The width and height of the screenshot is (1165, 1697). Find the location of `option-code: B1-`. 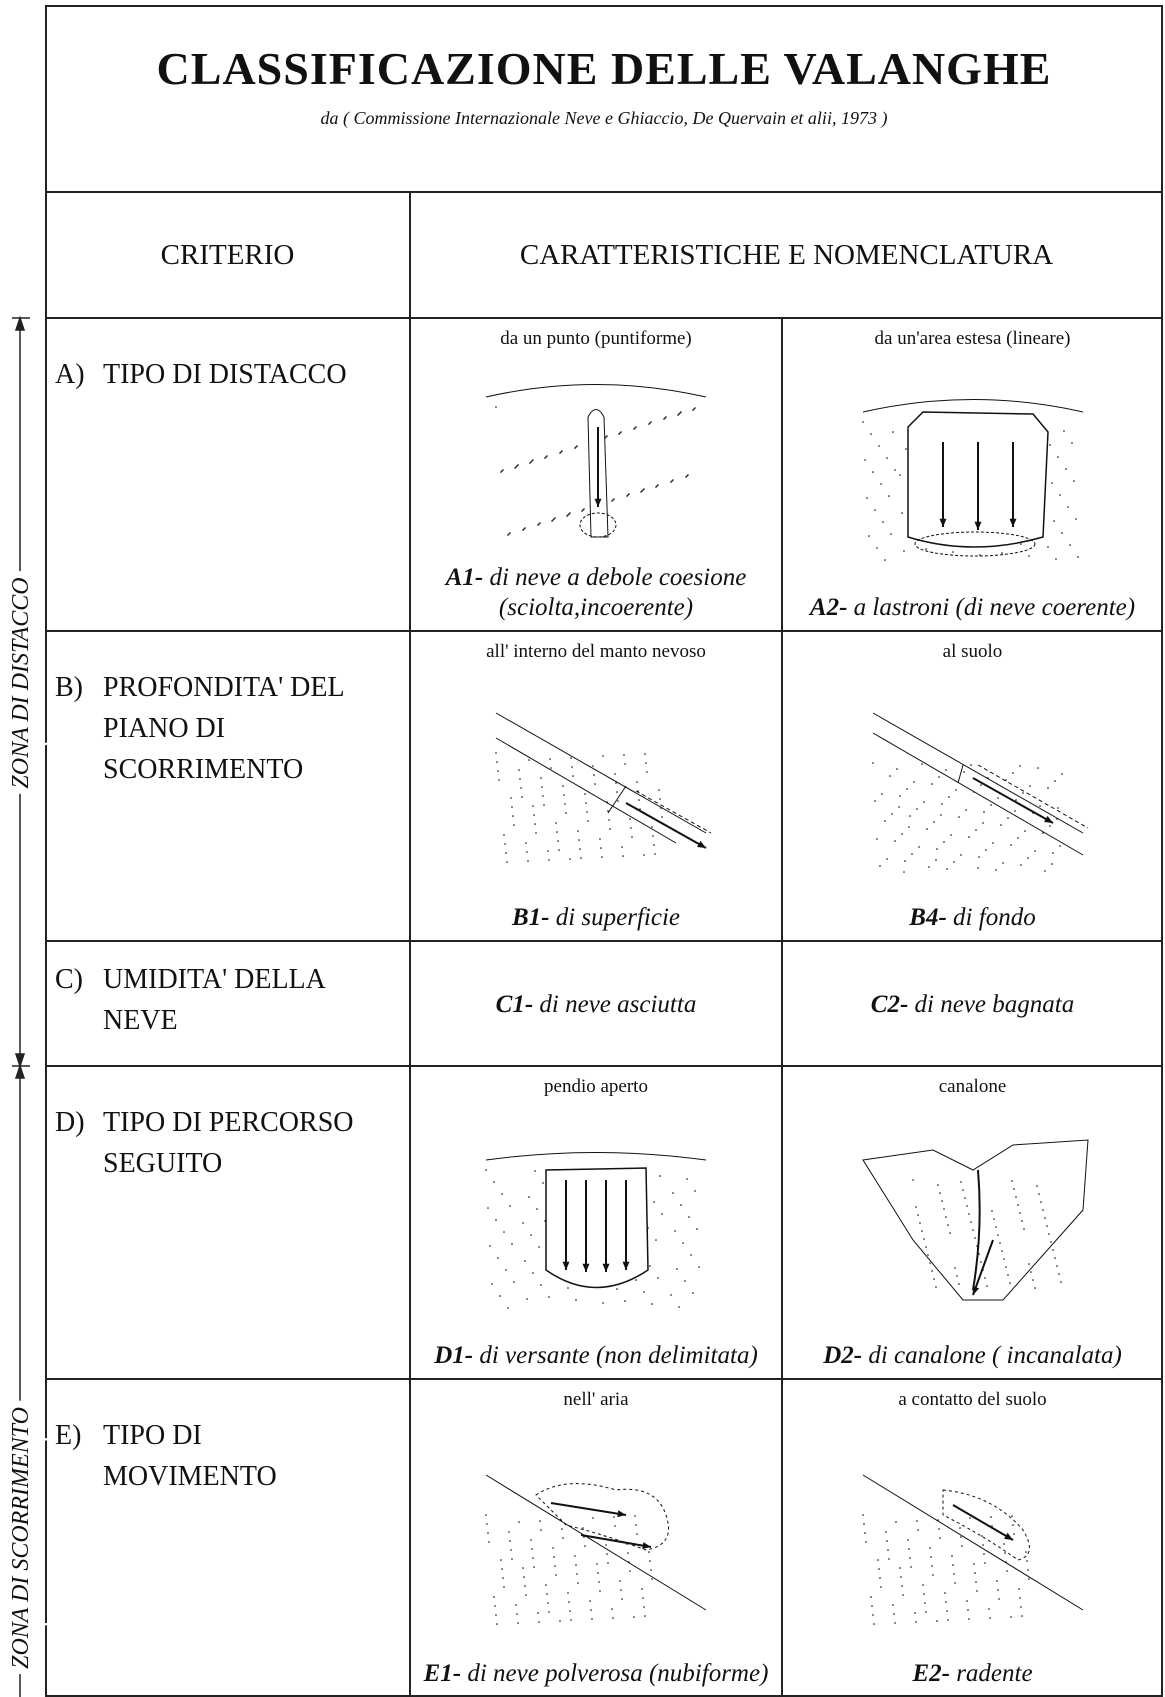

option-code: B1- is located at coordinates (530, 917).